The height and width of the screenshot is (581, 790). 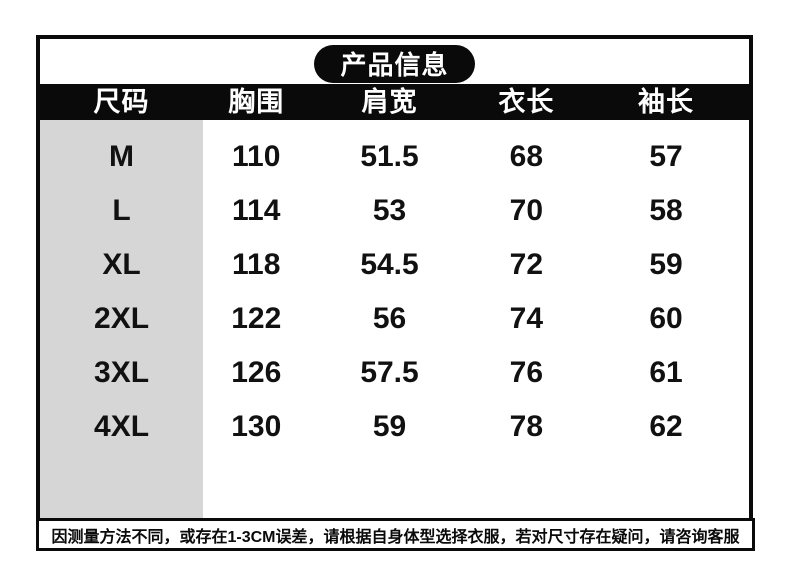 I want to click on header-cell-length: 衣长, so click(x=526, y=102).